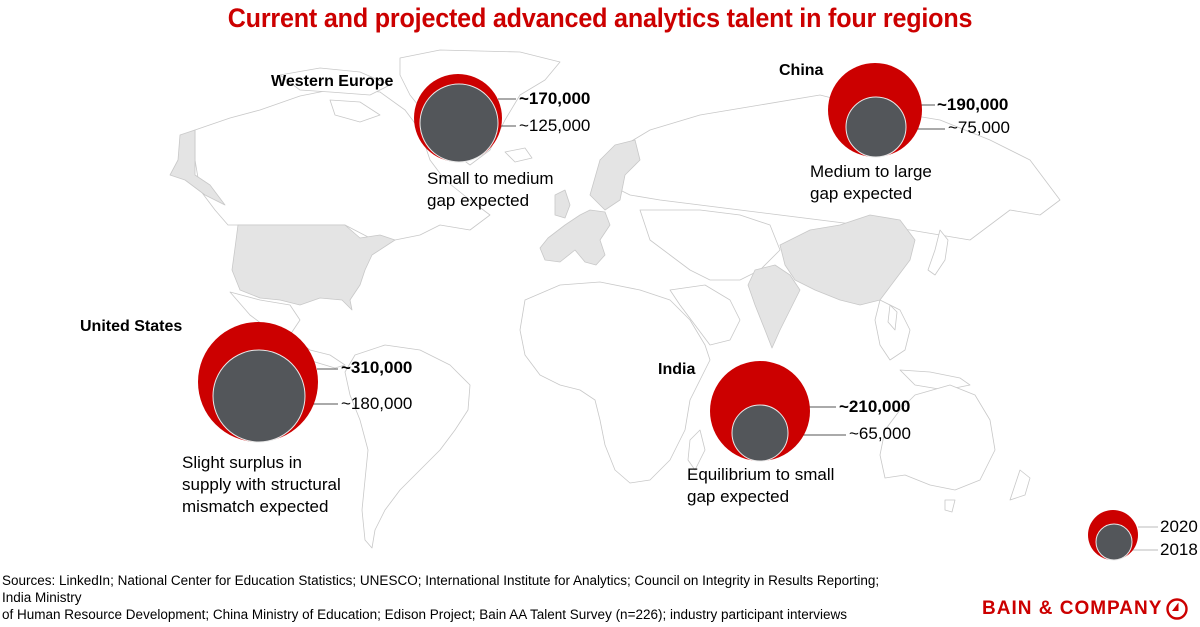 This screenshot has height=627, width=1200. Describe the element at coordinates (937, 437) in the screenshot. I see `australia-shape` at that location.